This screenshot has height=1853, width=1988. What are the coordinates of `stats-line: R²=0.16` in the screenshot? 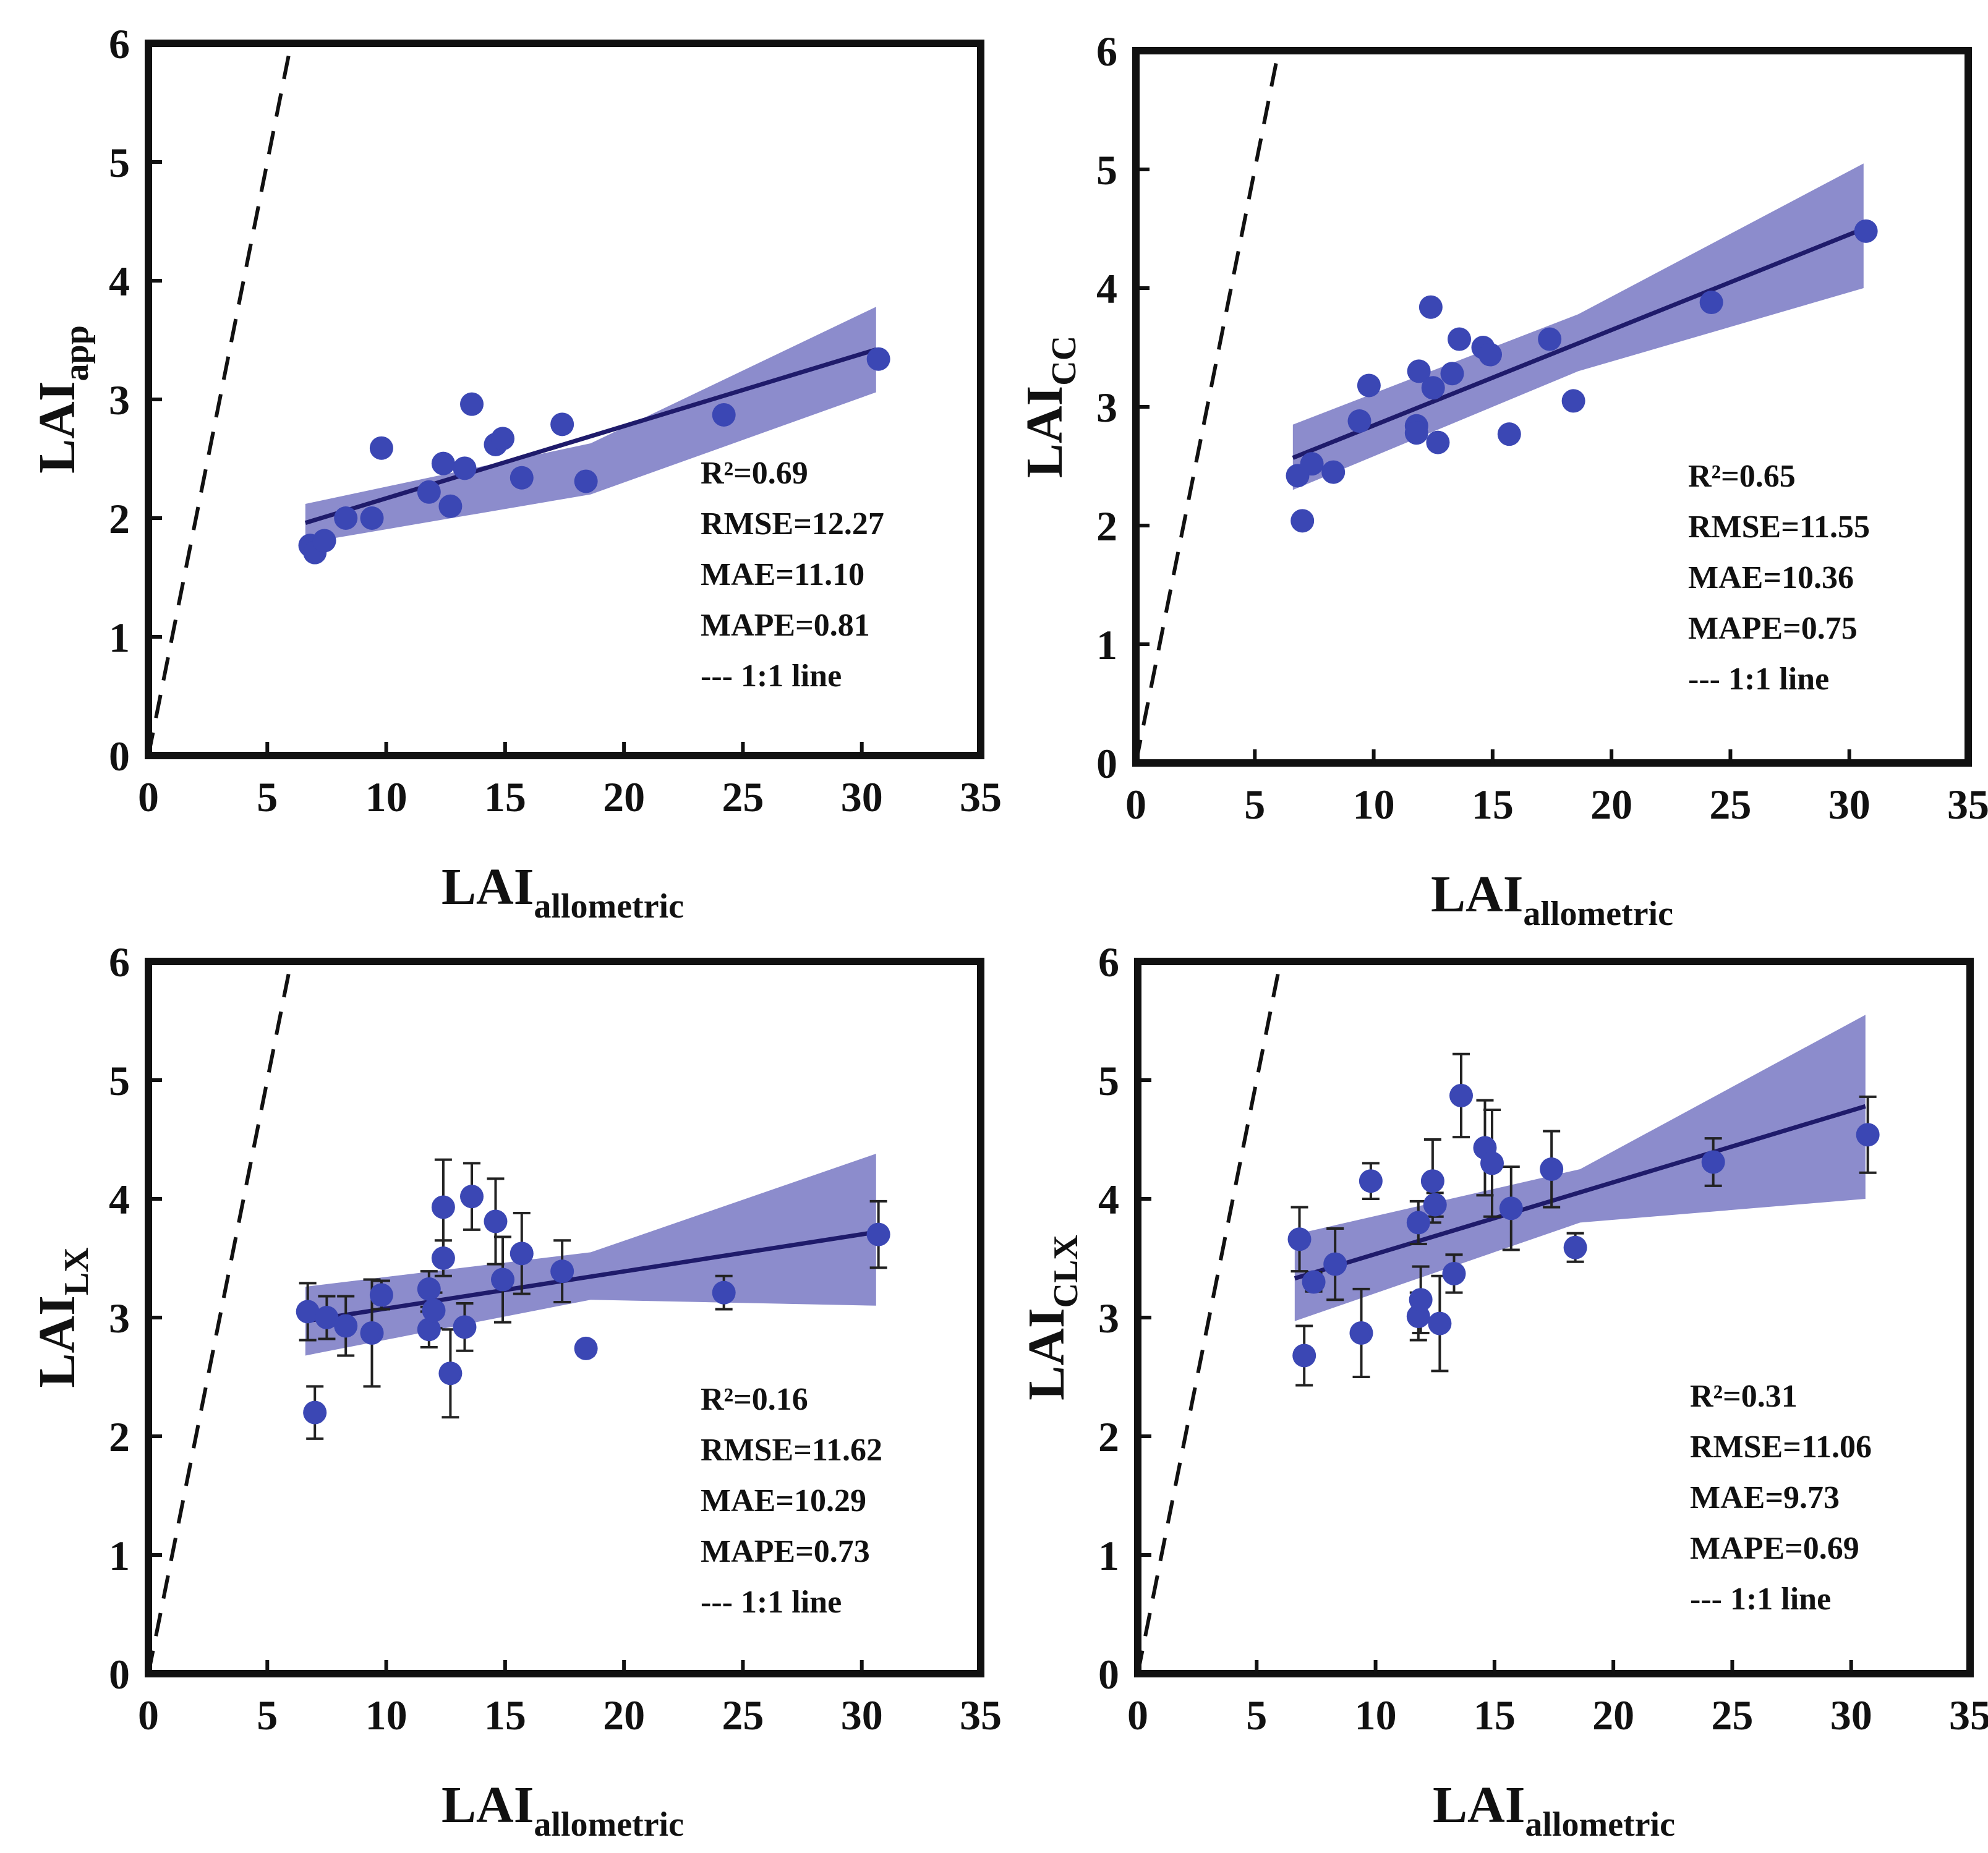 It's located at (754, 1400).